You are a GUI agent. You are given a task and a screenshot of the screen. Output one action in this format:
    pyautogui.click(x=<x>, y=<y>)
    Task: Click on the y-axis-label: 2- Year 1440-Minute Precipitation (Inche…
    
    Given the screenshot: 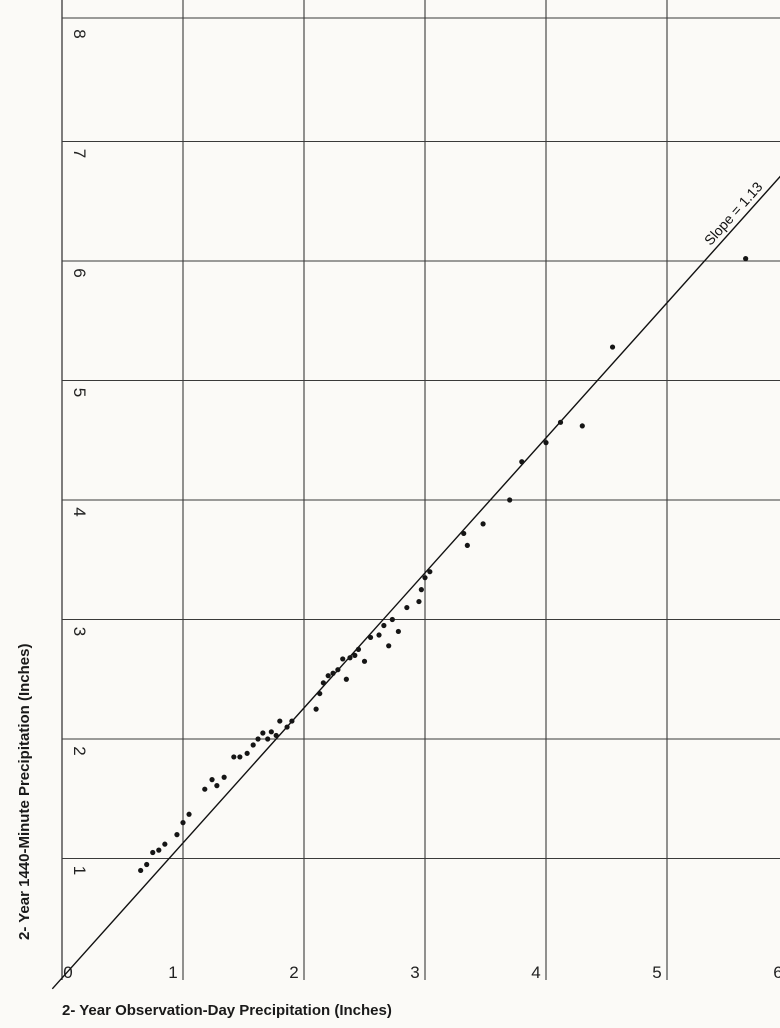 What is the action you would take?
    pyautogui.click(x=24, y=791)
    